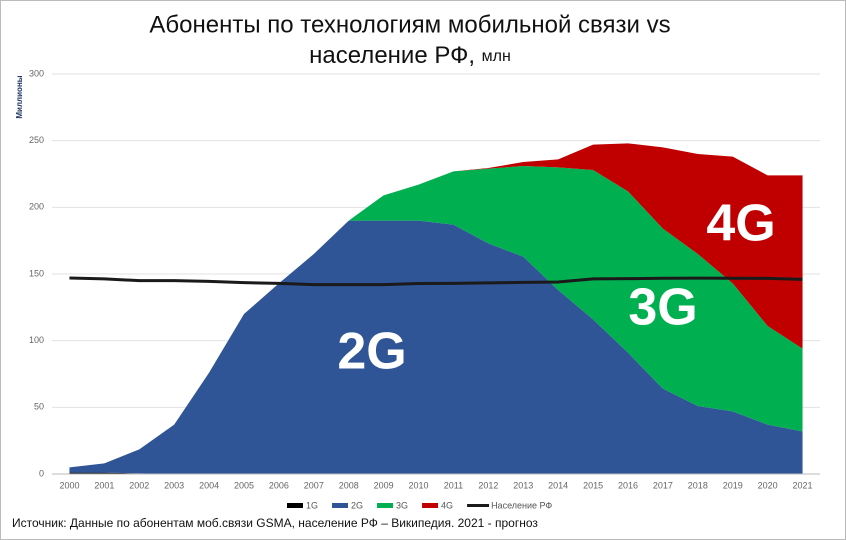 This screenshot has height=540, width=846. What do you see at coordinates (447, 505) in the screenshot?
I see `legend-label: 4G` at bounding box center [447, 505].